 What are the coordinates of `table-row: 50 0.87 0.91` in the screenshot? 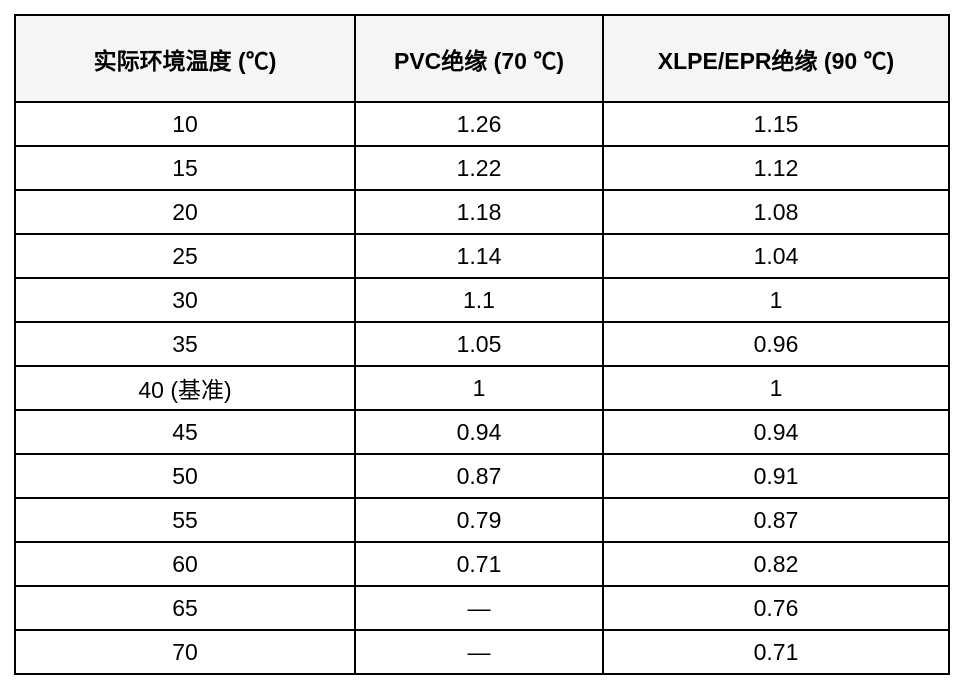 It's located at (482, 476).